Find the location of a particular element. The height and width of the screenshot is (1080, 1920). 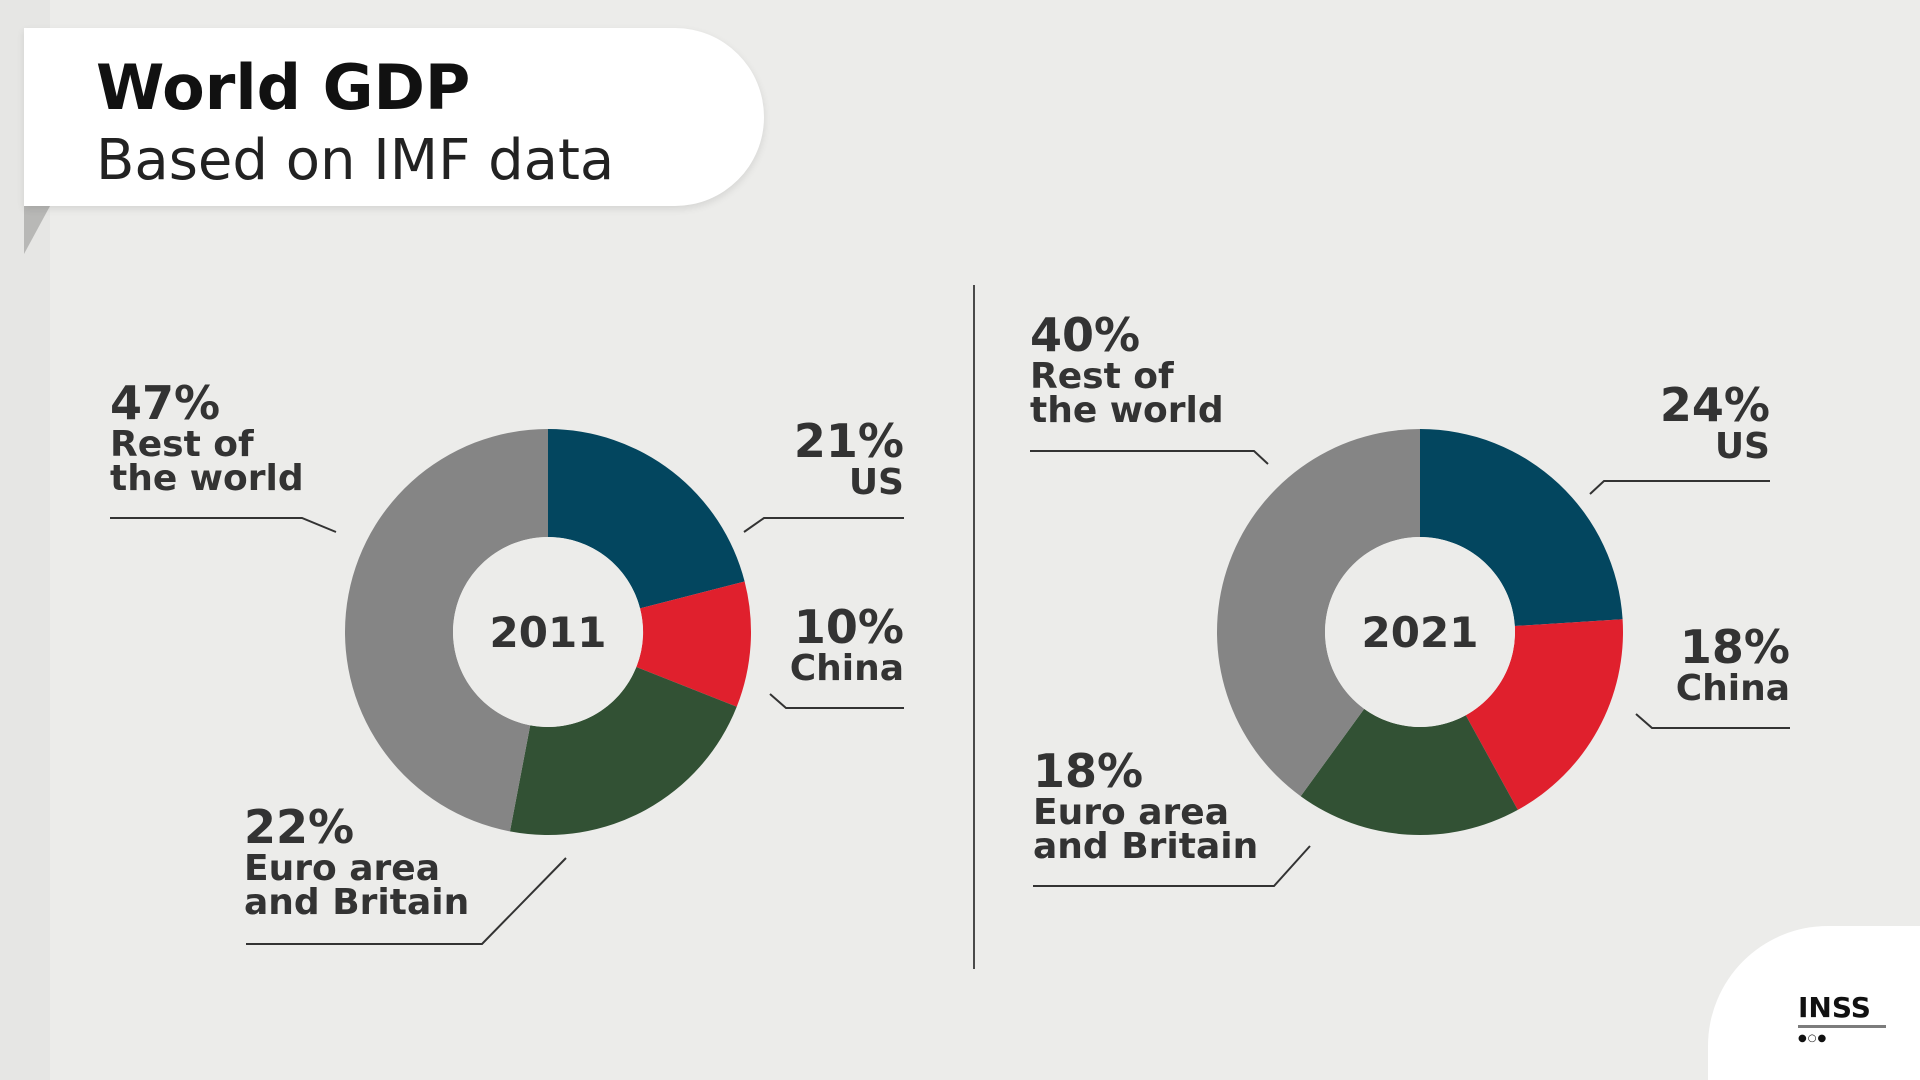

label-2011-china-name: China is located at coordinates (846, 668).